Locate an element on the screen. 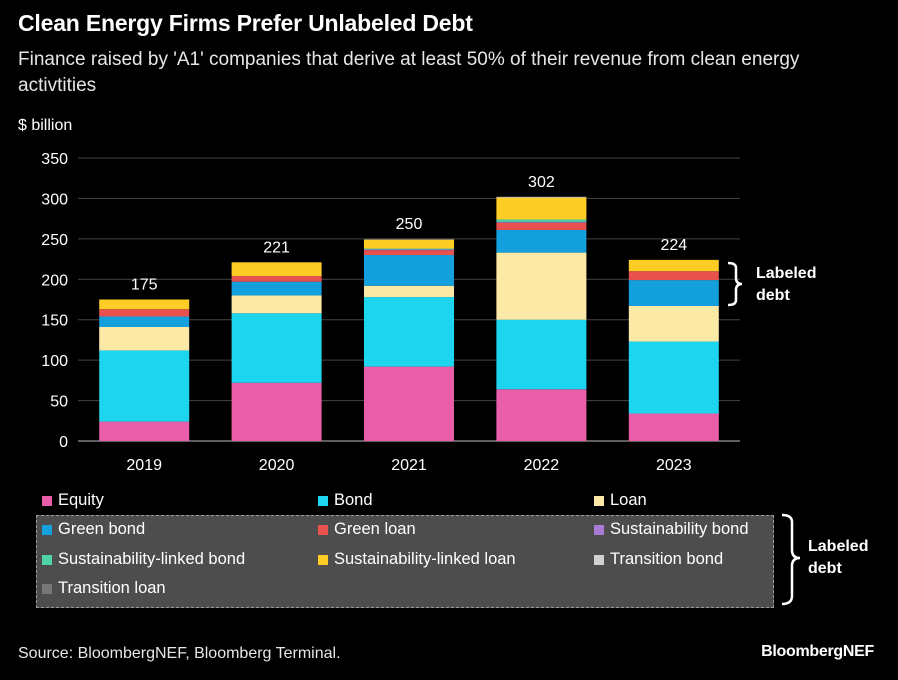 The height and width of the screenshot is (680, 898). bar-segment-sustainability-linked-loan-2022 is located at coordinates (541, 208).